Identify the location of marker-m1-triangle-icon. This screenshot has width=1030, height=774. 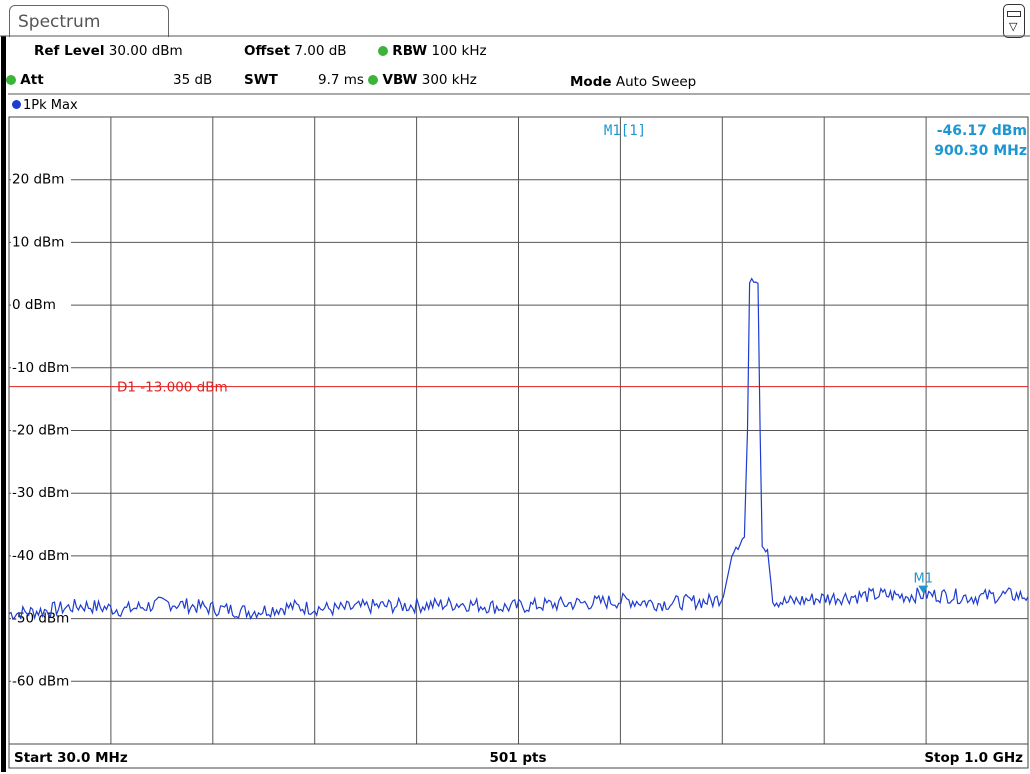
(923, 589).